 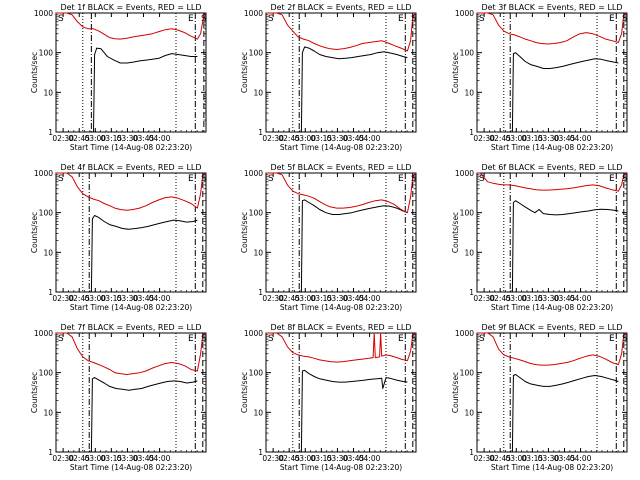 I want to click on panel-title: Det 1f BLACK = Events, RED = LLD, so click(x=130, y=7).